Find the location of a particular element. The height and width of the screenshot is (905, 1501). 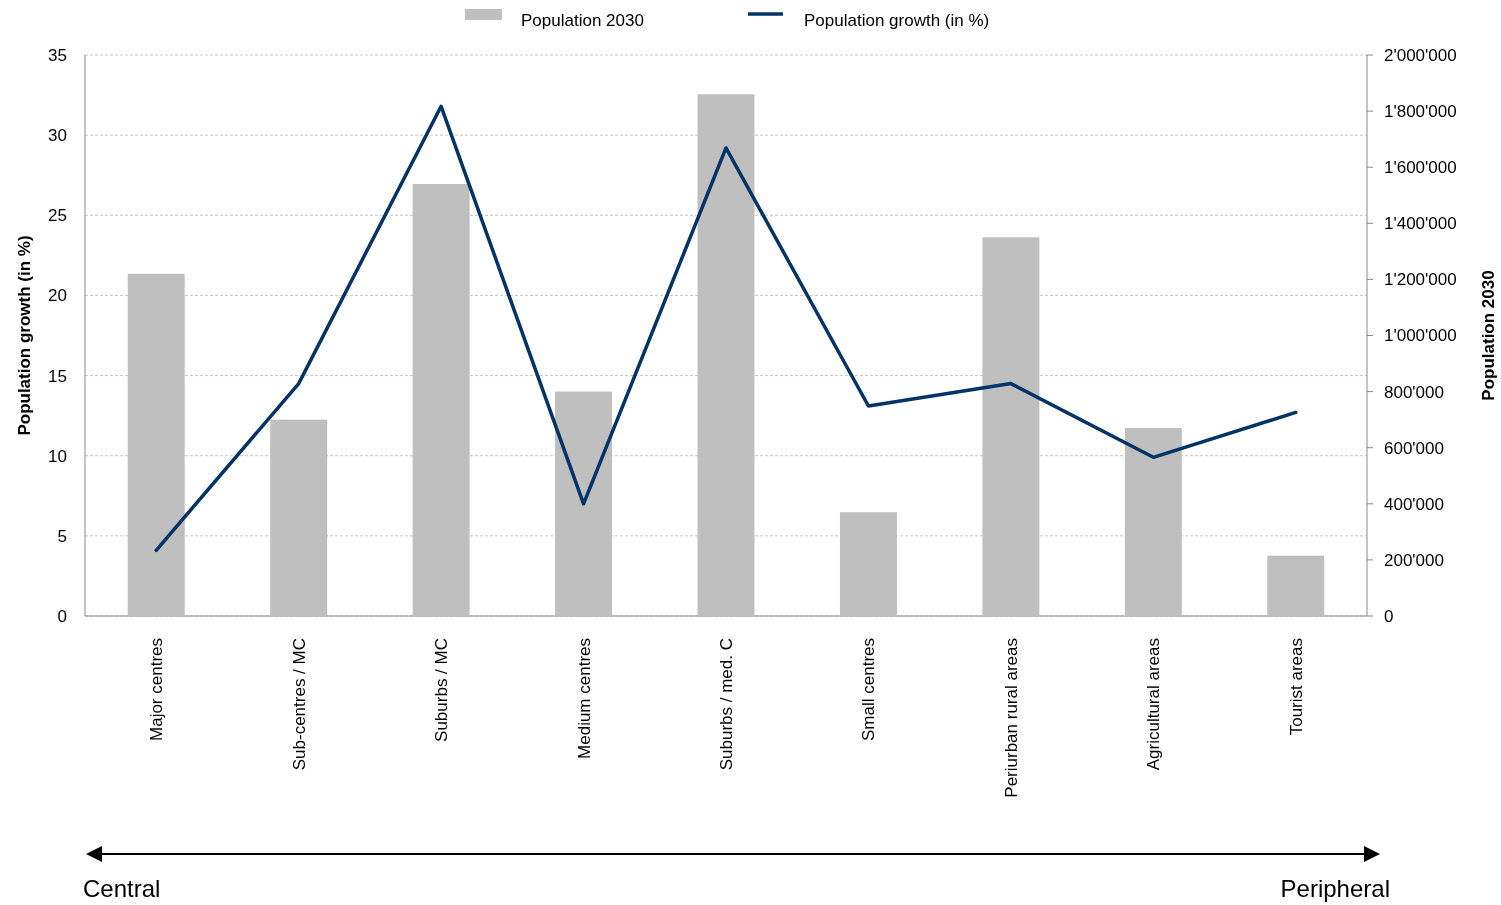

y2-tick-label: 1'600'000 is located at coordinates (1420, 168).